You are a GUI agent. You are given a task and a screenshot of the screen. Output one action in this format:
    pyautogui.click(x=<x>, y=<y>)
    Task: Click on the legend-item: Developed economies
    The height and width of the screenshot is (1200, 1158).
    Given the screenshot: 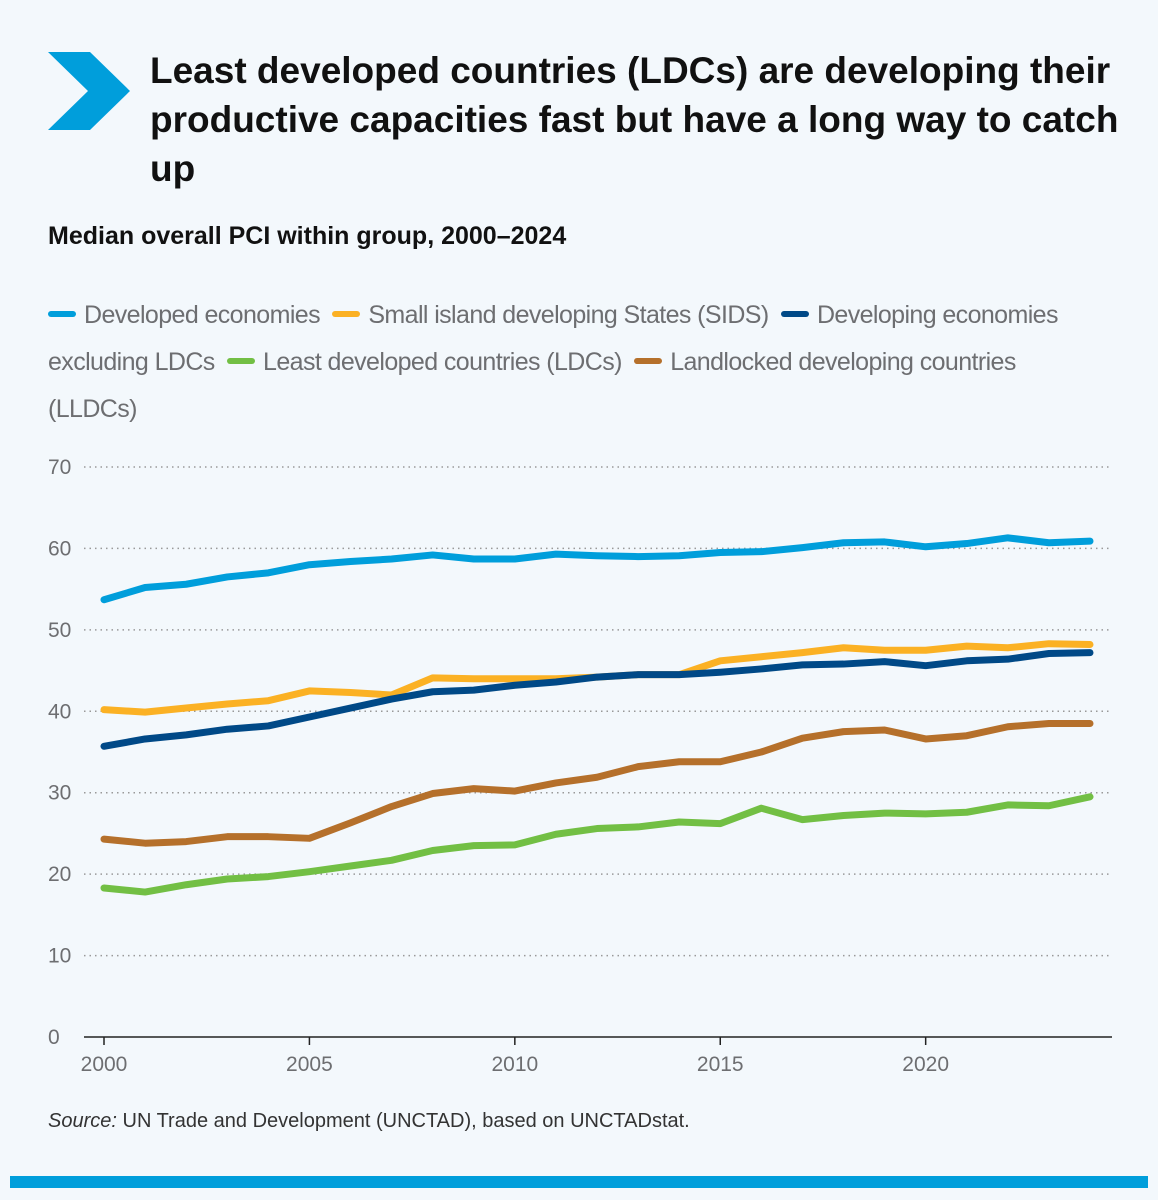 What is the action you would take?
    pyautogui.click(x=184, y=315)
    